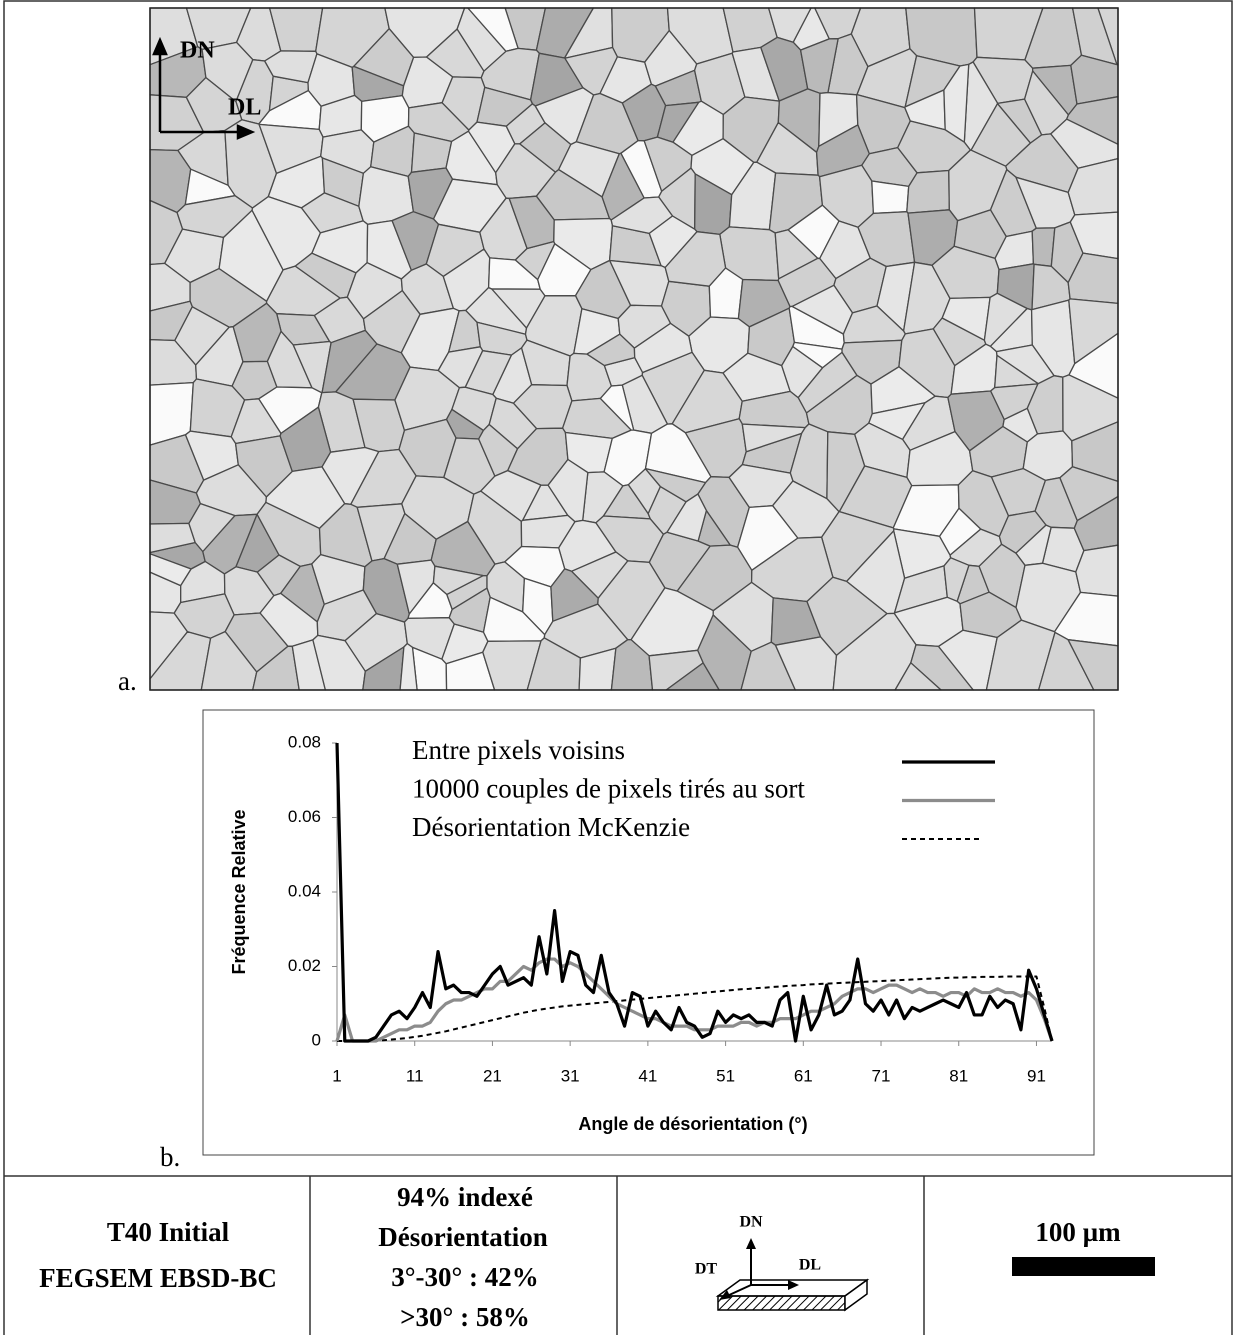 This screenshot has height=1335, width=1239. What do you see at coordinates (856, 1295) in the screenshot?
I see `slab-side` at bounding box center [856, 1295].